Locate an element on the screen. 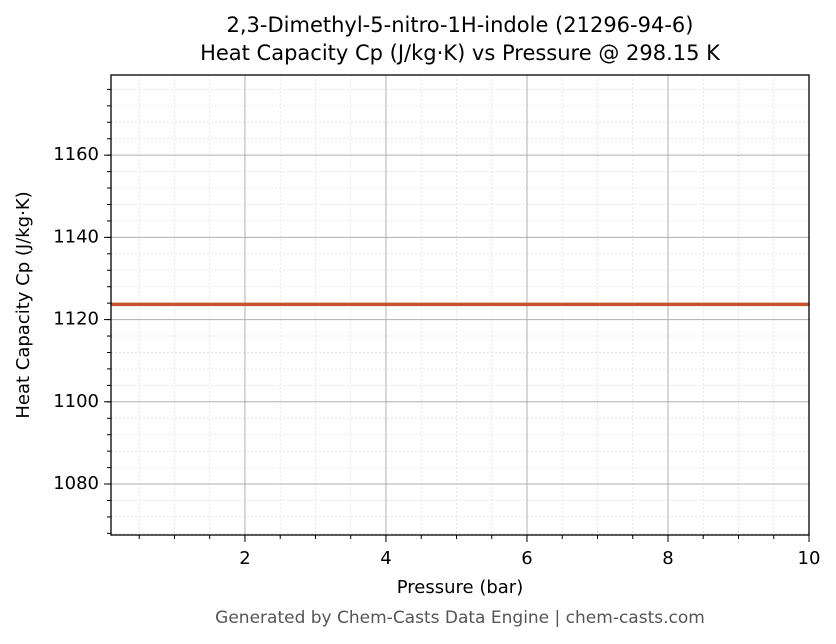 This screenshot has width=836, height=644. x-tick-label: 10 is located at coordinates (809, 558).